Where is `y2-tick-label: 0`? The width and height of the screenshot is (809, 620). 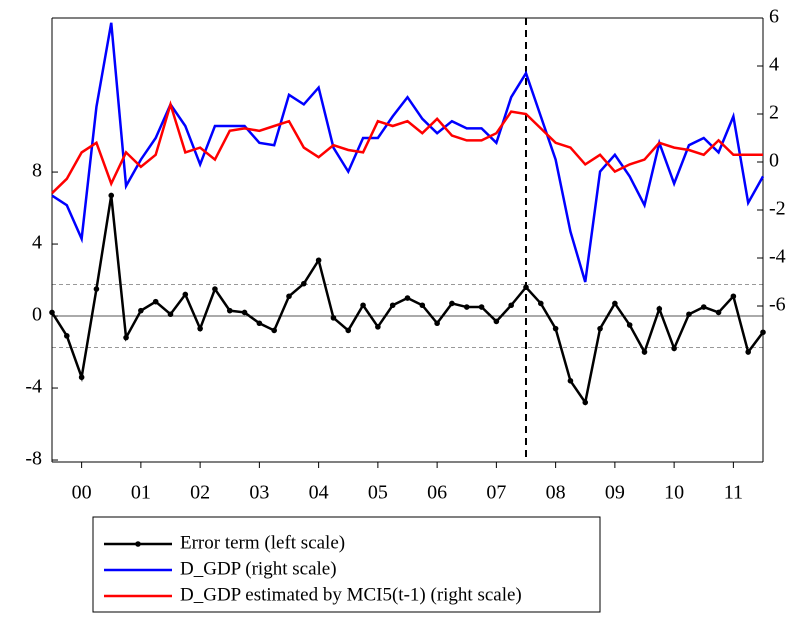
y2-tick-label: 0 is located at coordinates (774, 161).